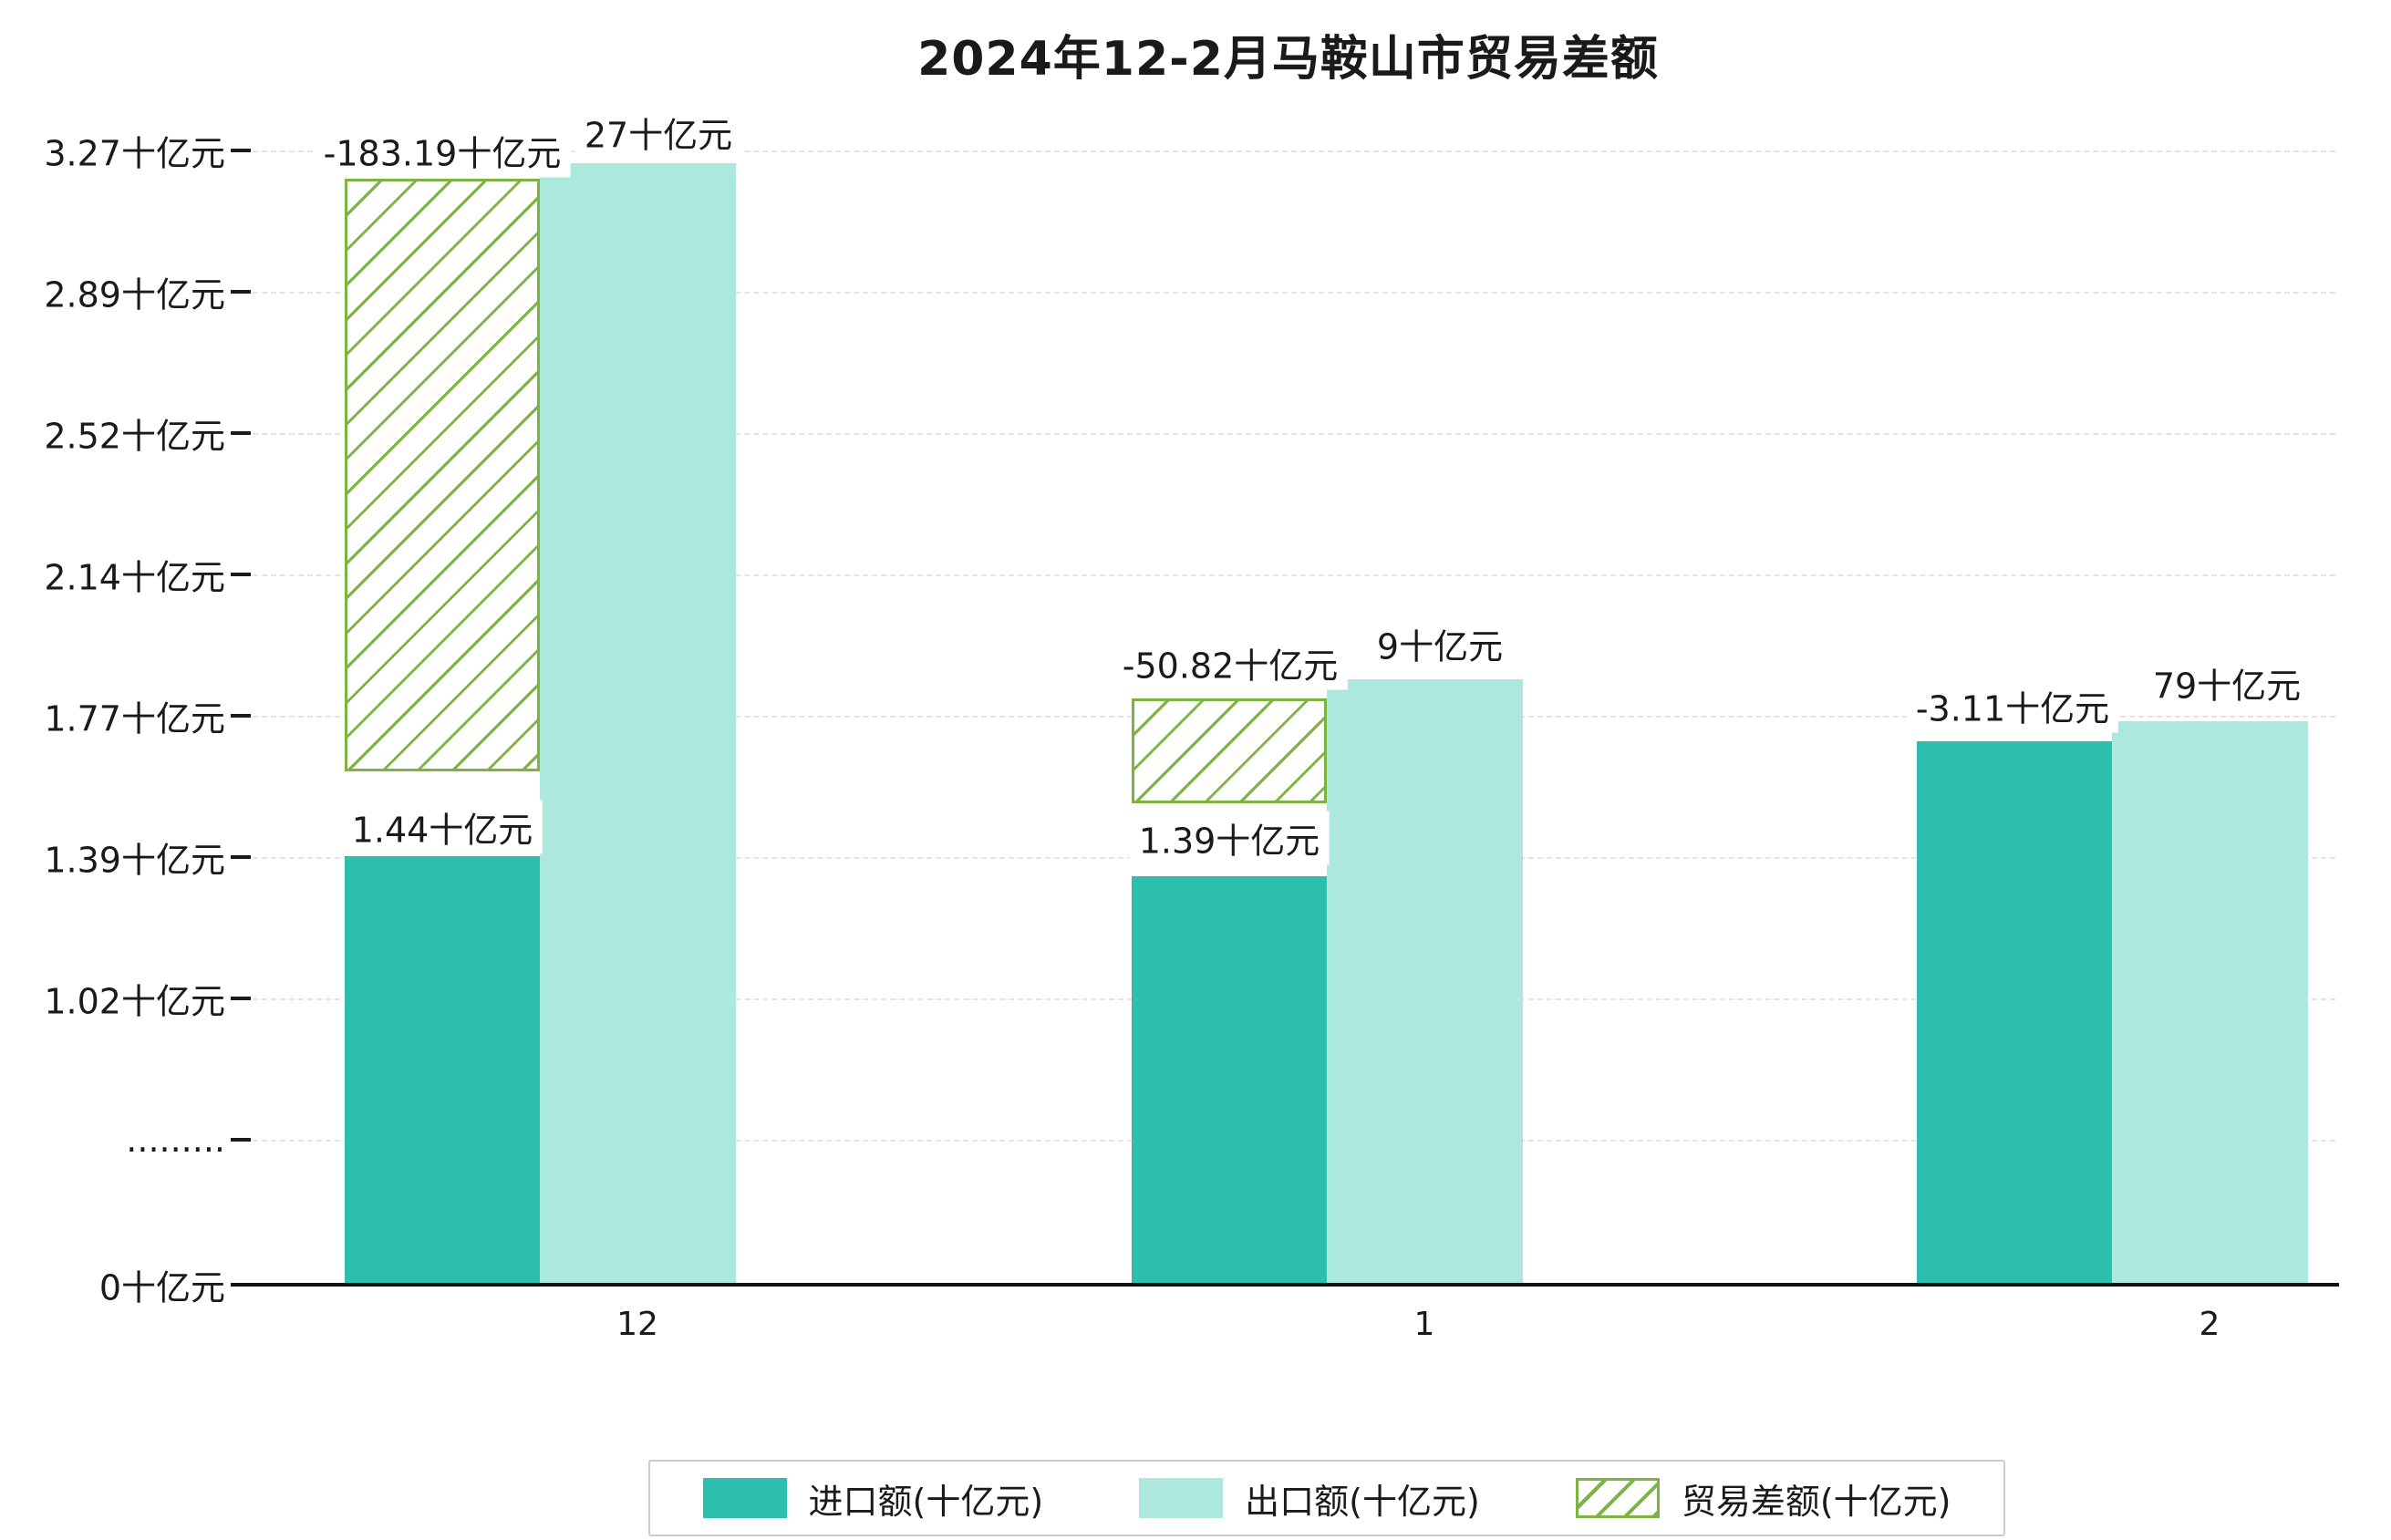 Image resolution: width=2391 pixels, height=1540 pixels. Describe the element at coordinates (134, 860) in the screenshot. I see `y-tick-label: 1.39十亿元` at that location.